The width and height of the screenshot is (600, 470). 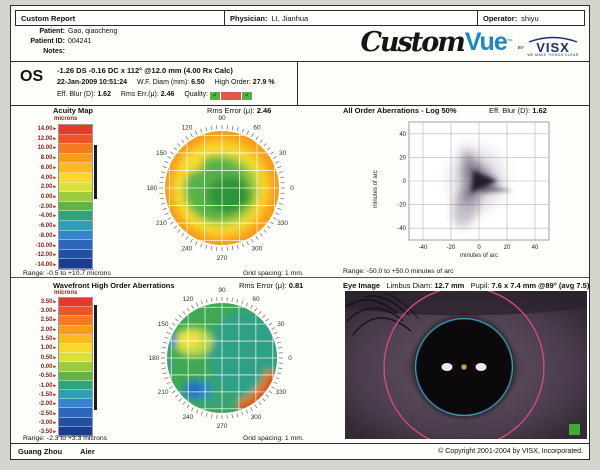 What do you see at coordinates (32, 76) in the screenshot?
I see `eye-label: OS` at bounding box center [32, 76].